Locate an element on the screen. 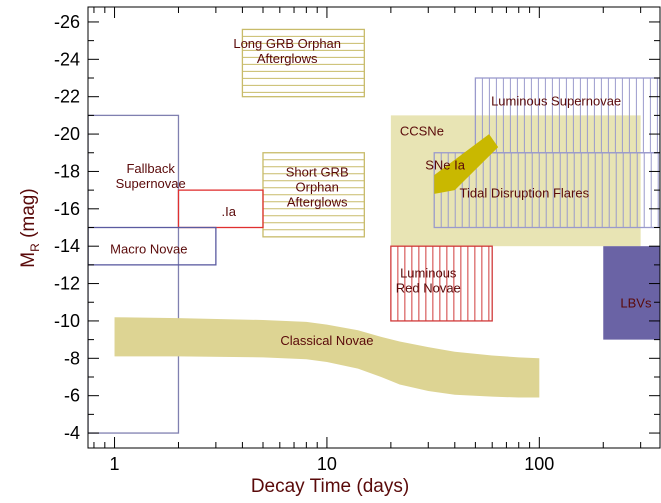 The image size is (661, 503). x-tick-label: 10 is located at coordinates (327, 464).